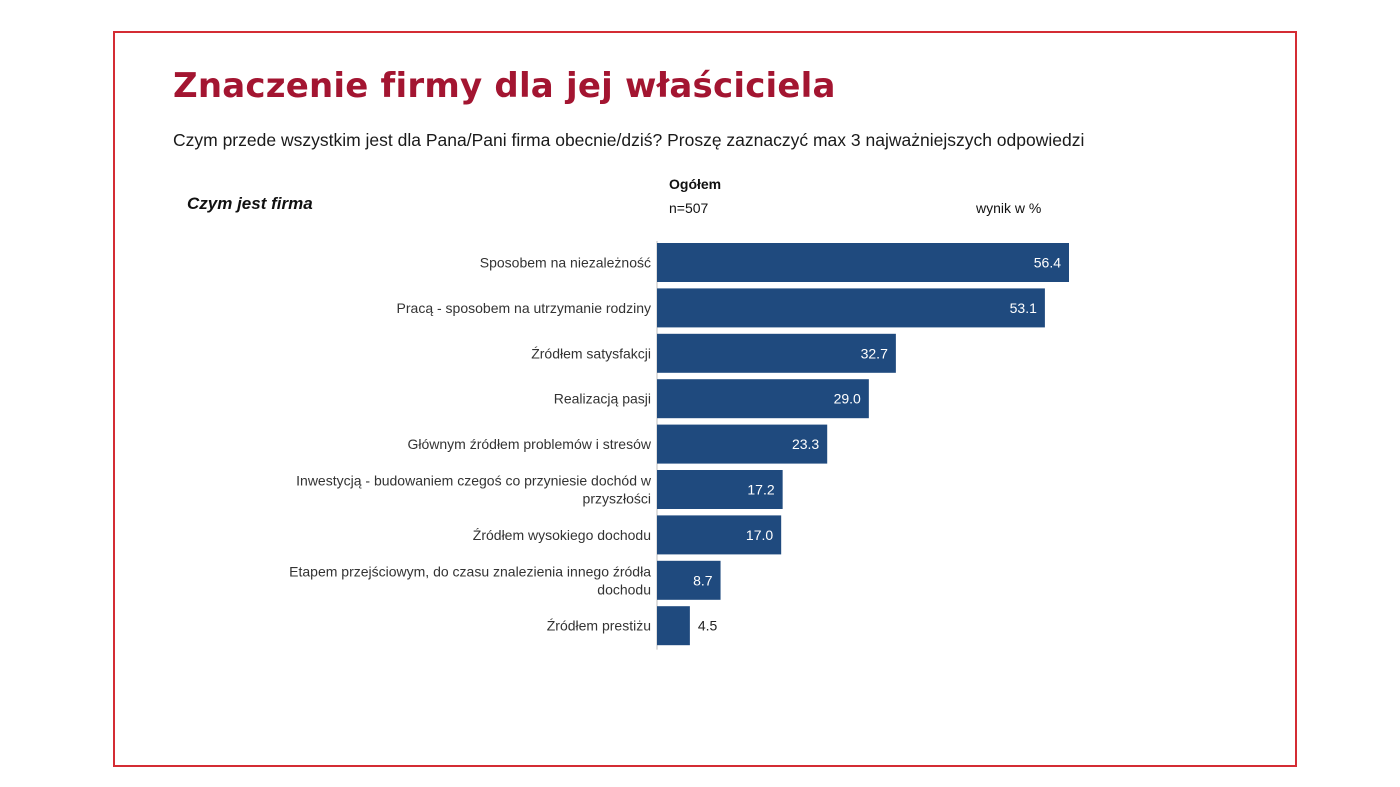 Image resolution: width=1400 pixels, height=787 pixels. Describe the element at coordinates (805, 444) in the screenshot. I see `data-label-4: 23.3` at that location.